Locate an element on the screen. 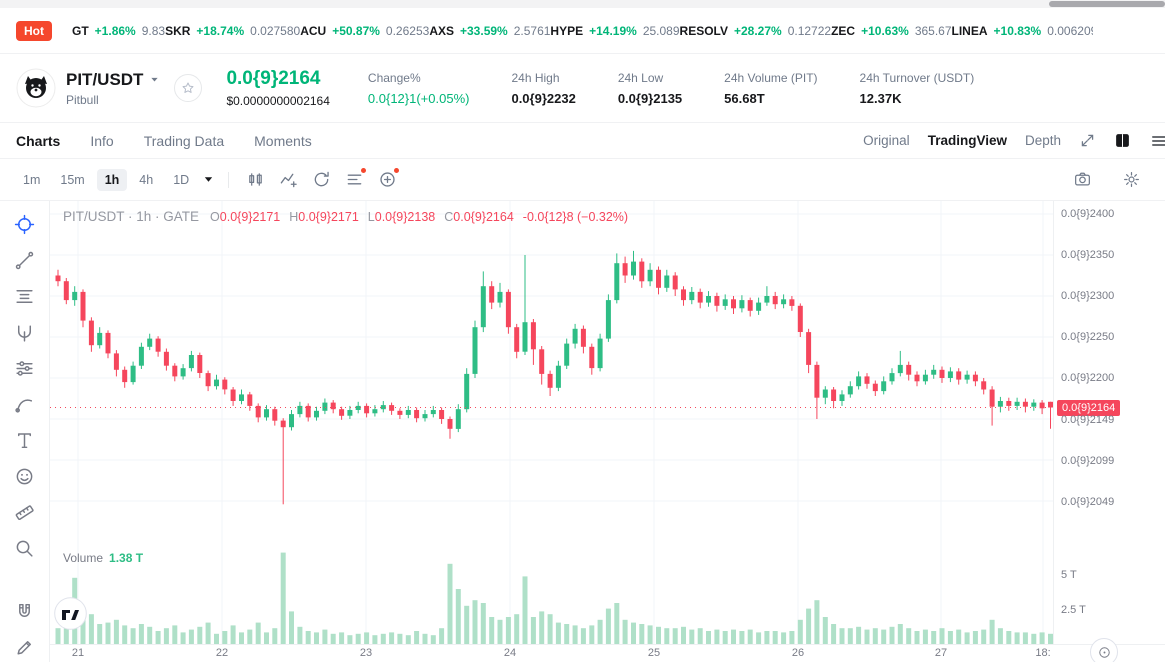 This screenshot has width=1165, height=662. tab-charts: Charts is located at coordinates (38, 140).